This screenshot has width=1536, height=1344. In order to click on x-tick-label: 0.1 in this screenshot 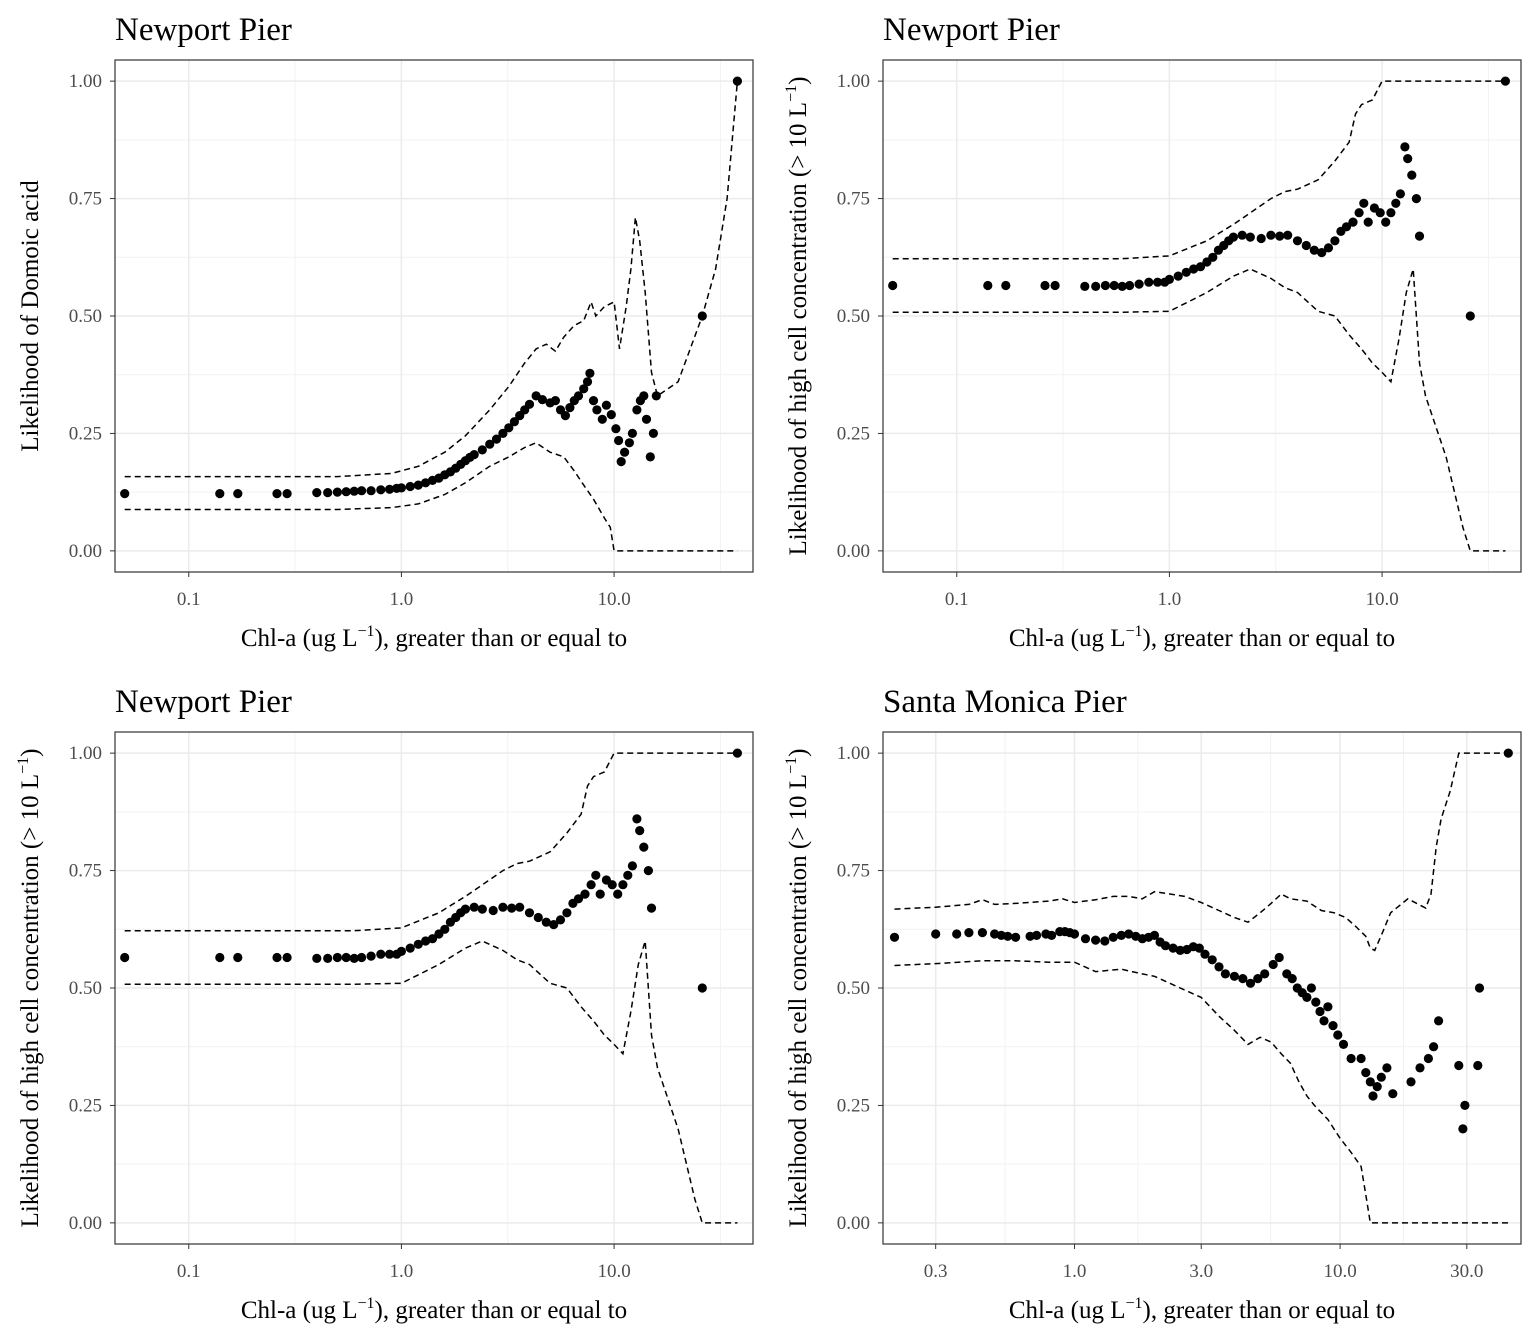, I will do `click(957, 599)`.